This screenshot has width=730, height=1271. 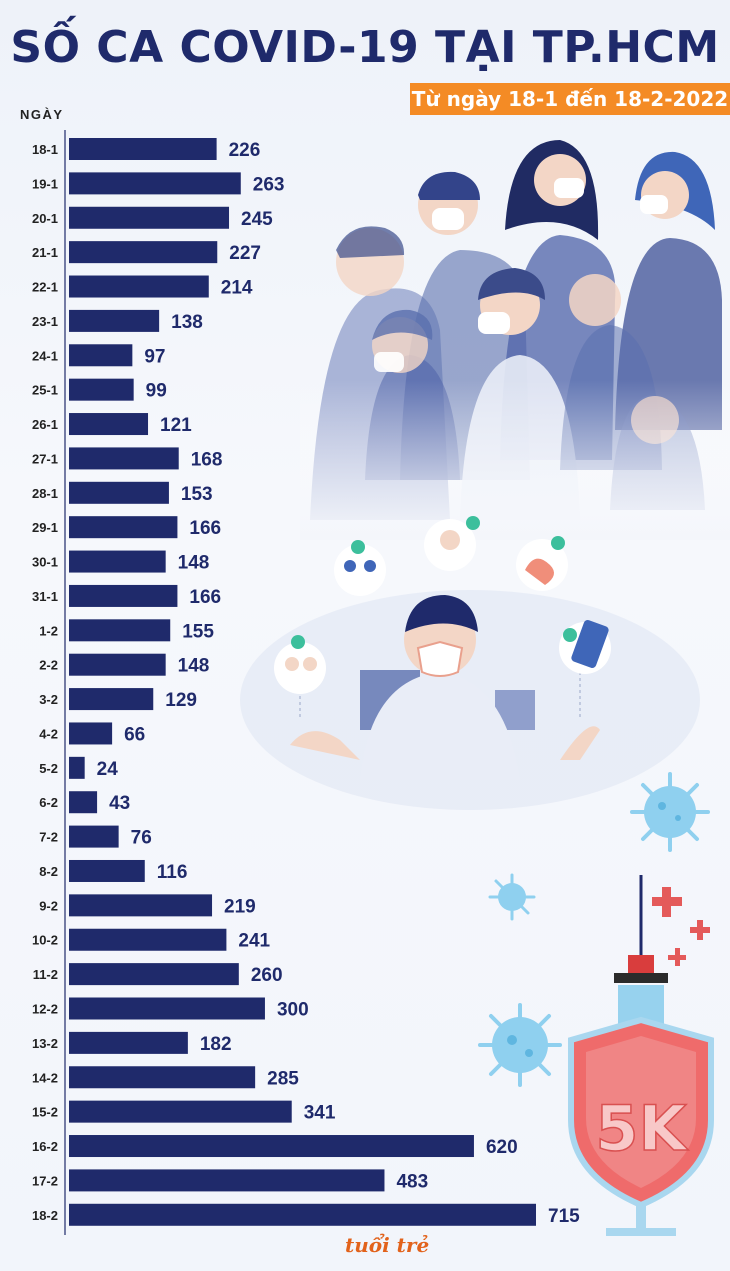 What do you see at coordinates (45, 527) in the screenshot?
I see `category-label: 29-1` at bounding box center [45, 527].